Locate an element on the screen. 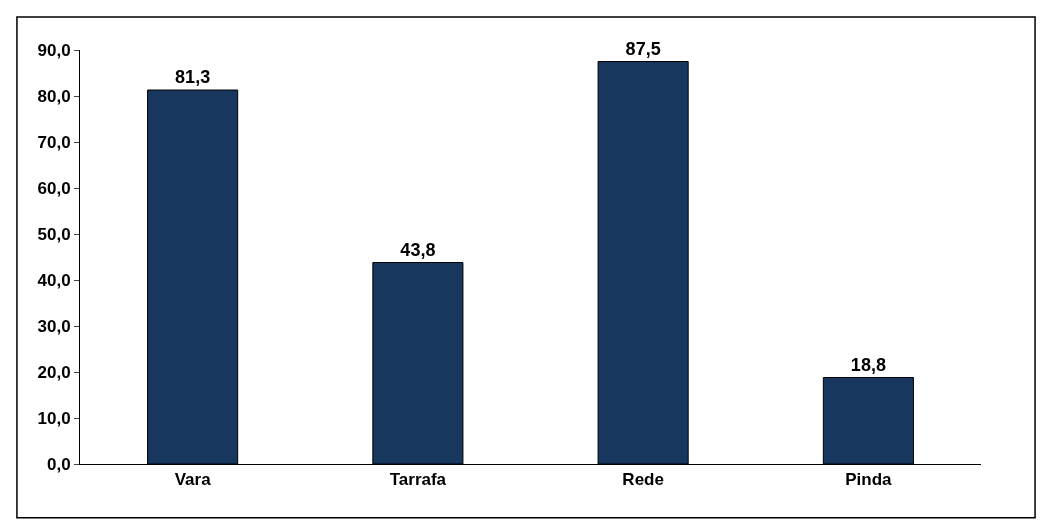 Image resolution: width=1051 pixels, height=524 pixels. data-label: 43,8 is located at coordinates (418, 249).